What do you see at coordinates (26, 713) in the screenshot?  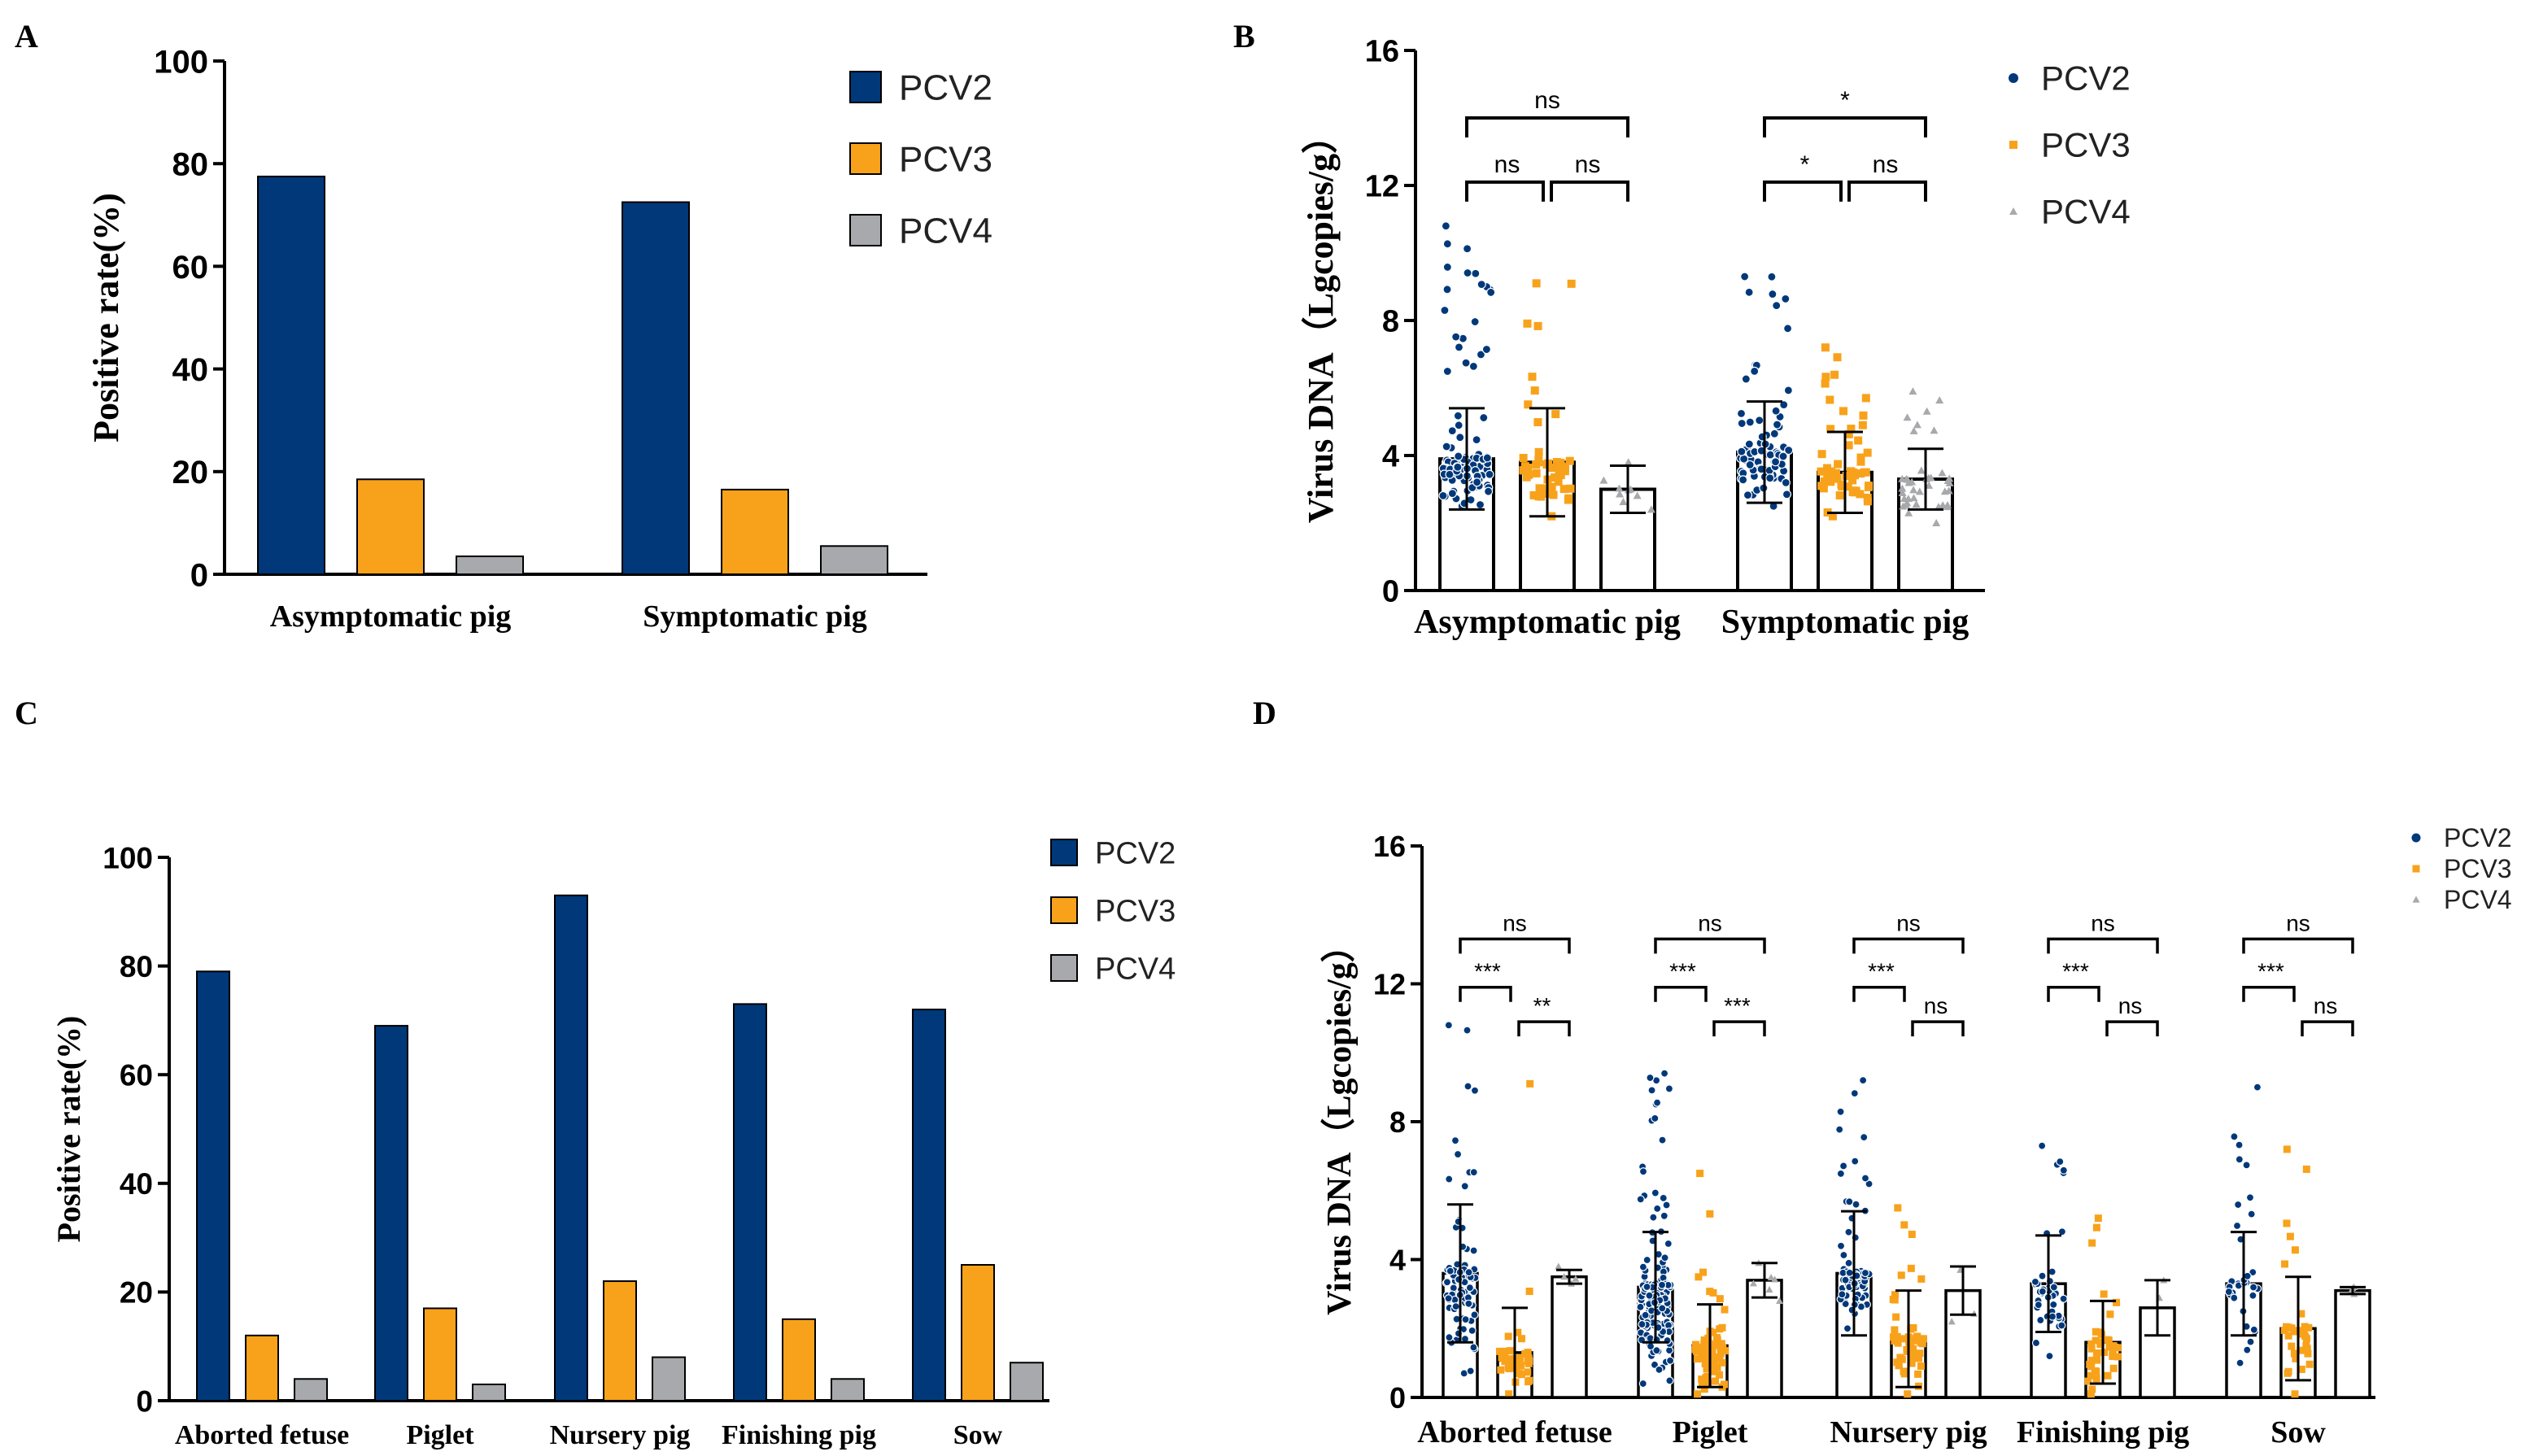 I see `panel-label-c: C` at bounding box center [26, 713].